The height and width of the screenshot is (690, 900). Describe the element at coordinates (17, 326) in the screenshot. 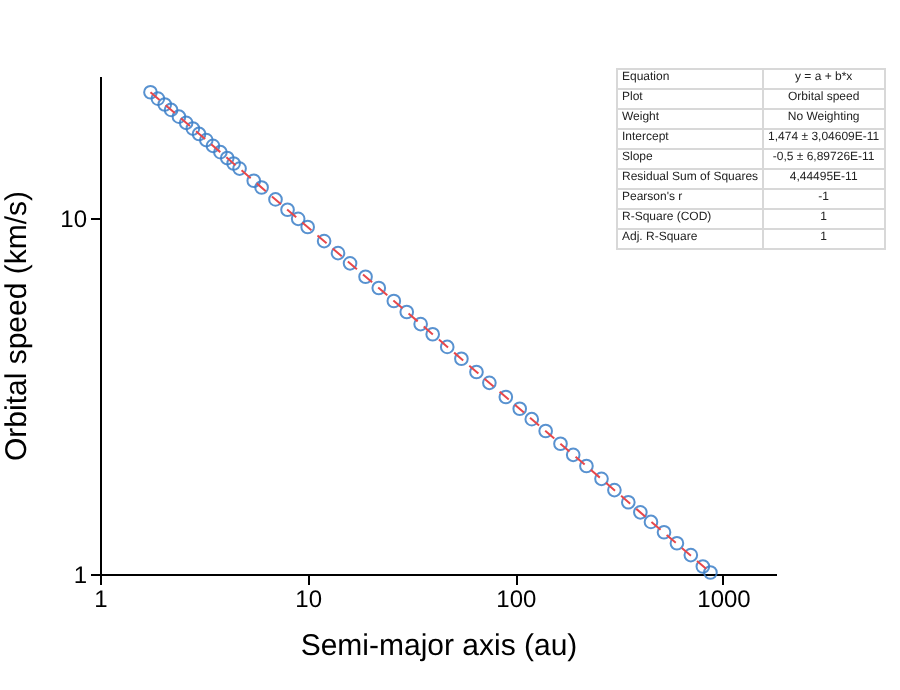

I see `y-axis-title: Orbital speed (km/s)` at that location.